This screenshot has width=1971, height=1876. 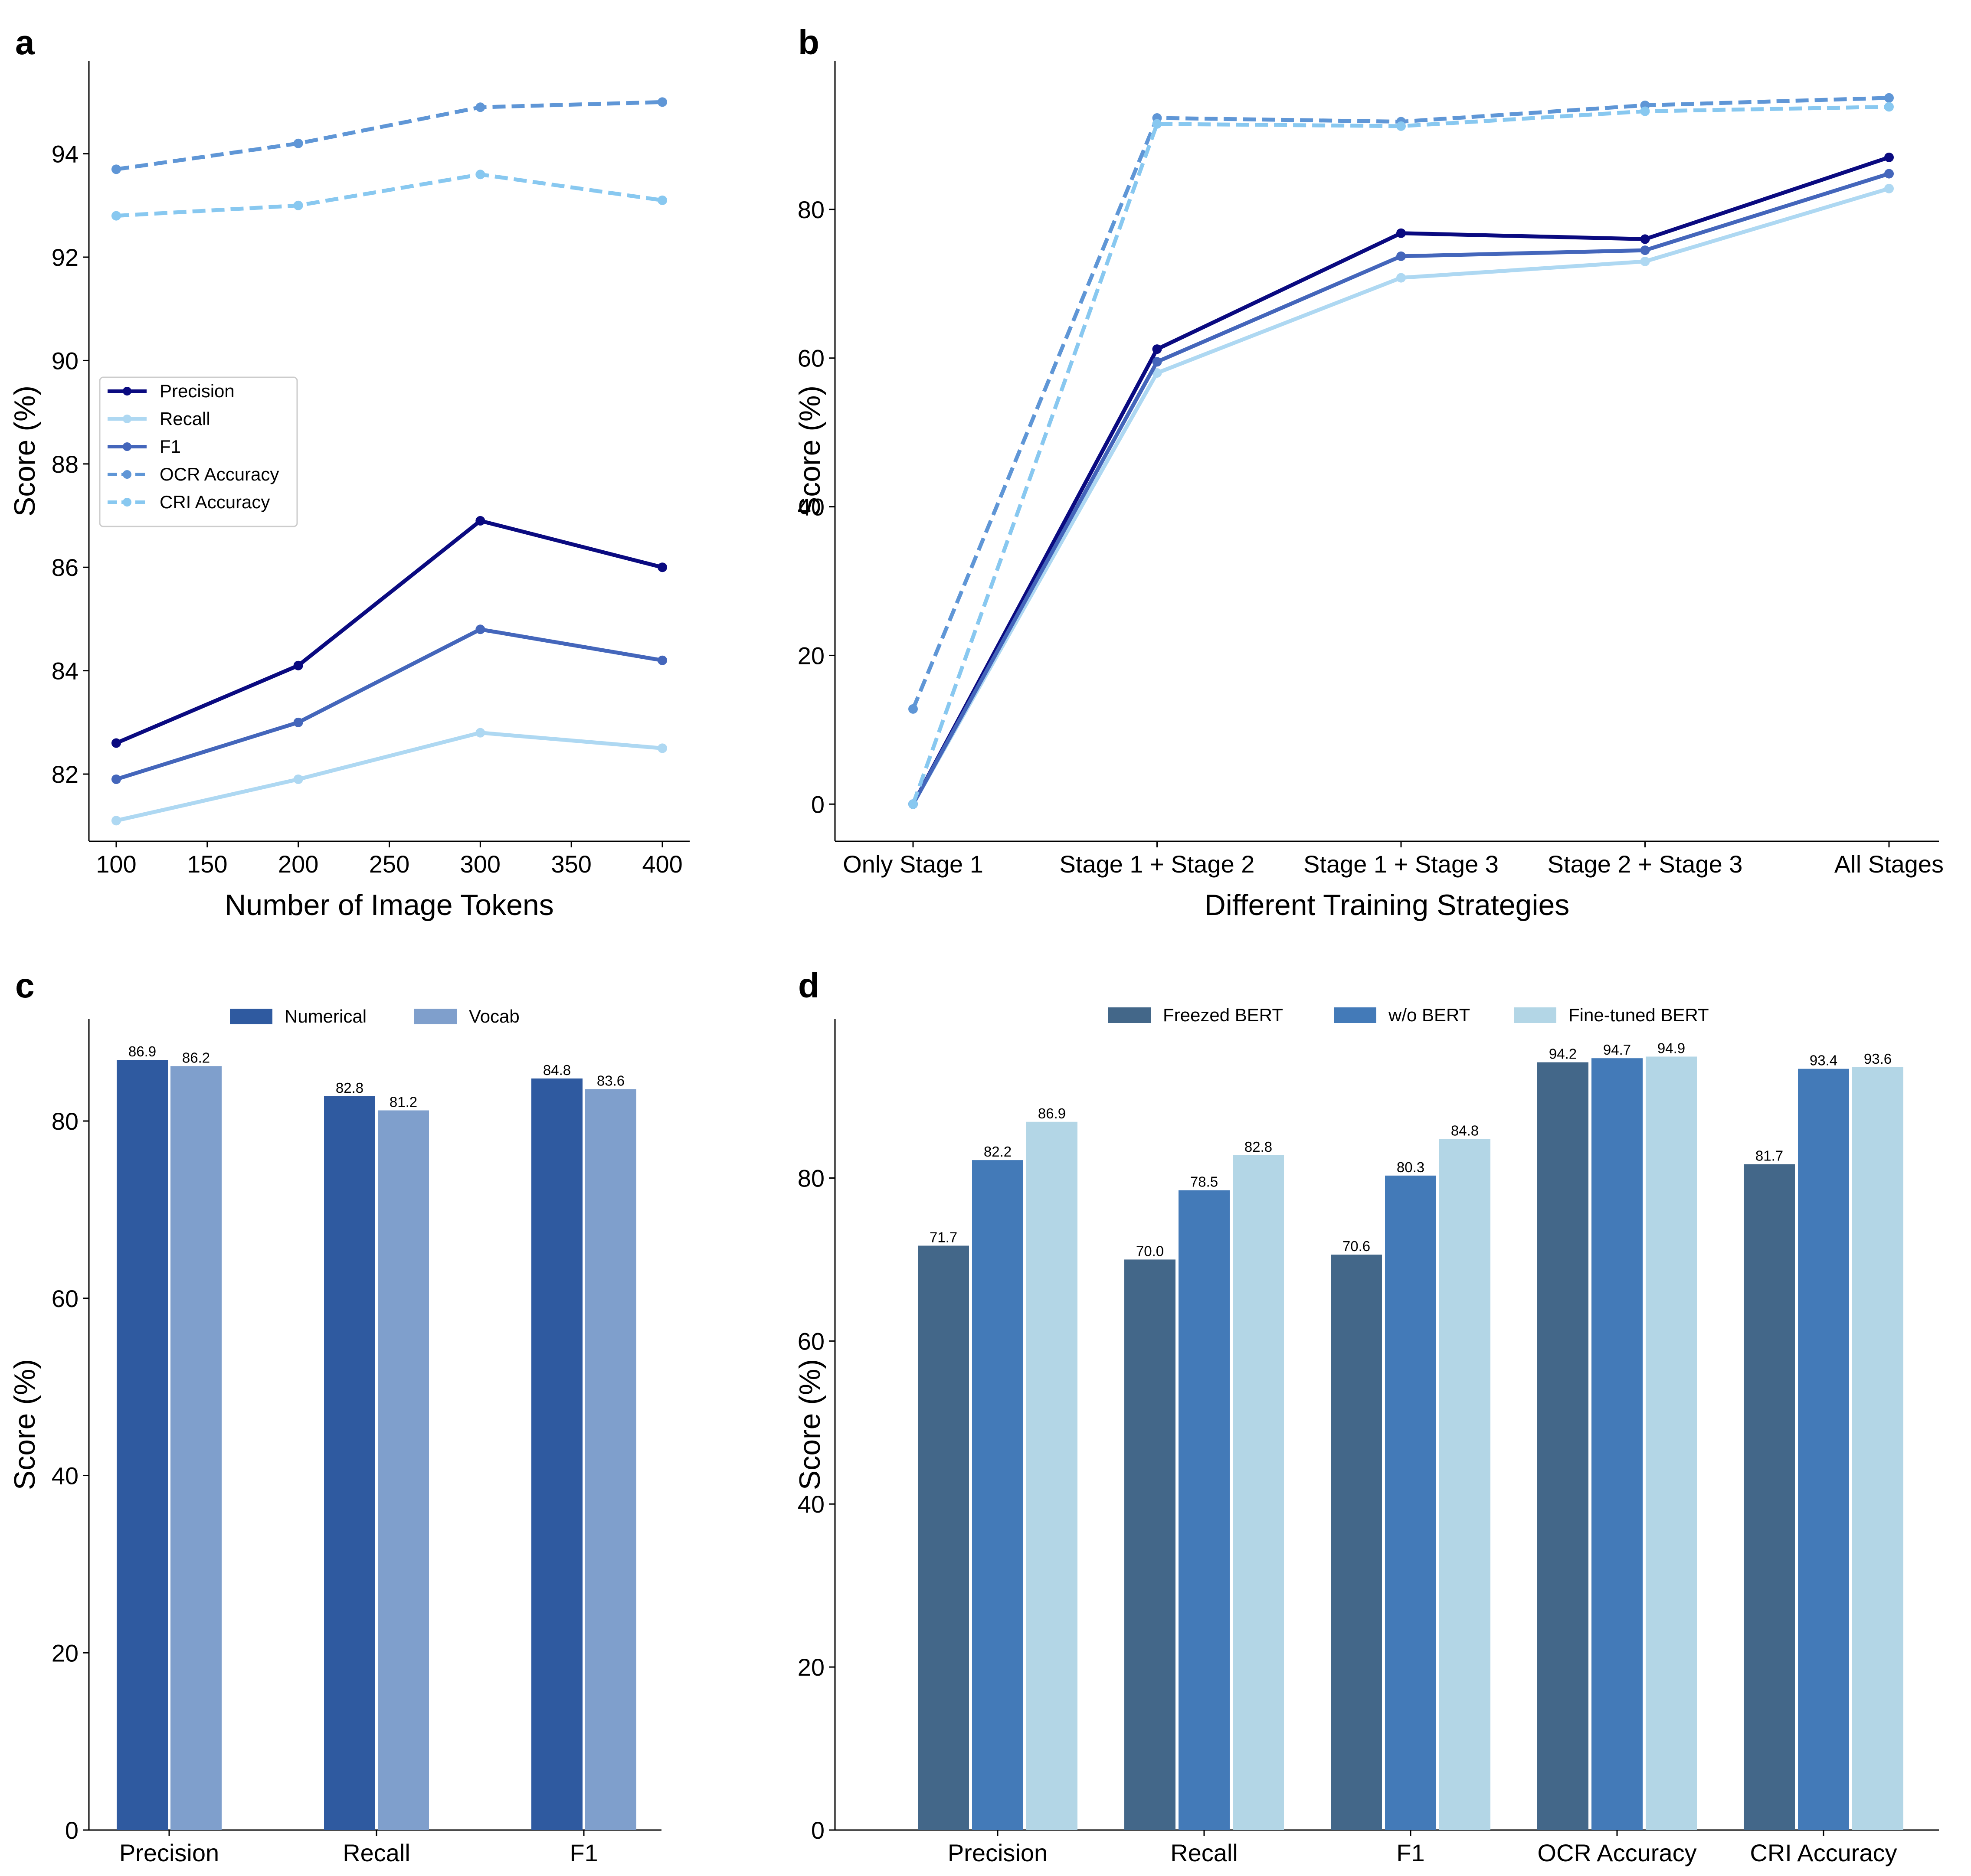 What do you see at coordinates (403, 1470) in the screenshot?
I see `bar-vocab-recall` at bounding box center [403, 1470].